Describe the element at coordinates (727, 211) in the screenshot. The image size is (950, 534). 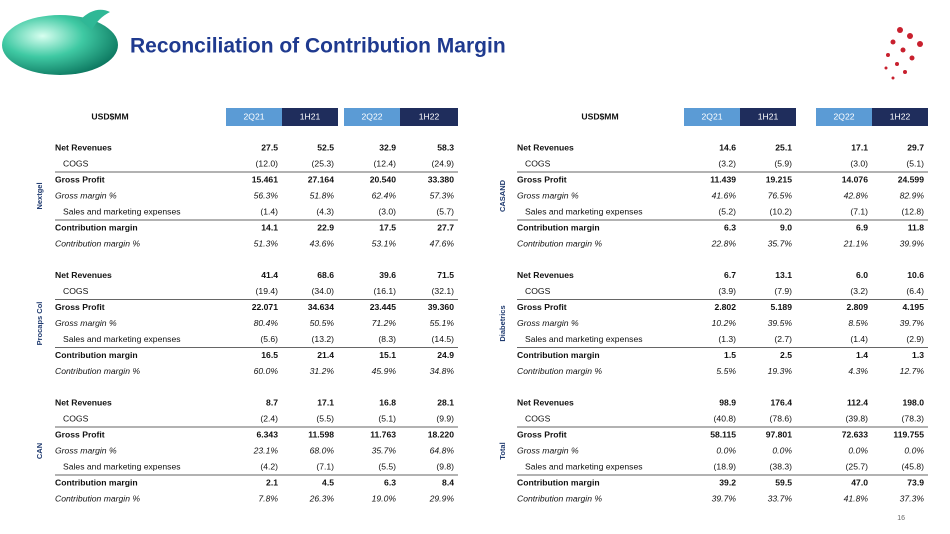
I see `cell-value: (5.2)` at that location.